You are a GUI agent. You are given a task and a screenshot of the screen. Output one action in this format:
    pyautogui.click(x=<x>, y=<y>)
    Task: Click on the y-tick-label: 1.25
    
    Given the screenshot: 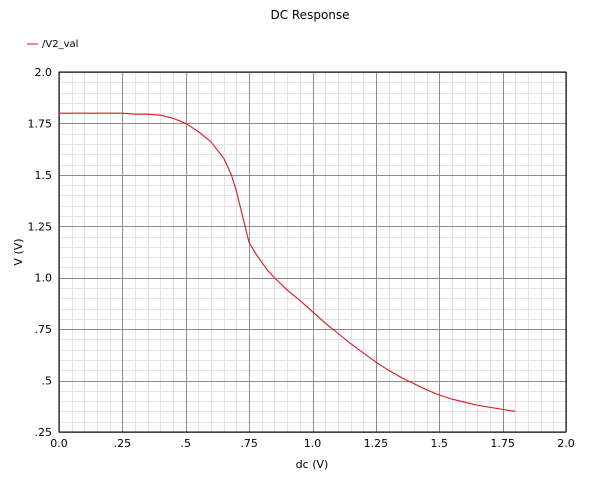 What is the action you would take?
    pyautogui.click(x=40, y=226)
    